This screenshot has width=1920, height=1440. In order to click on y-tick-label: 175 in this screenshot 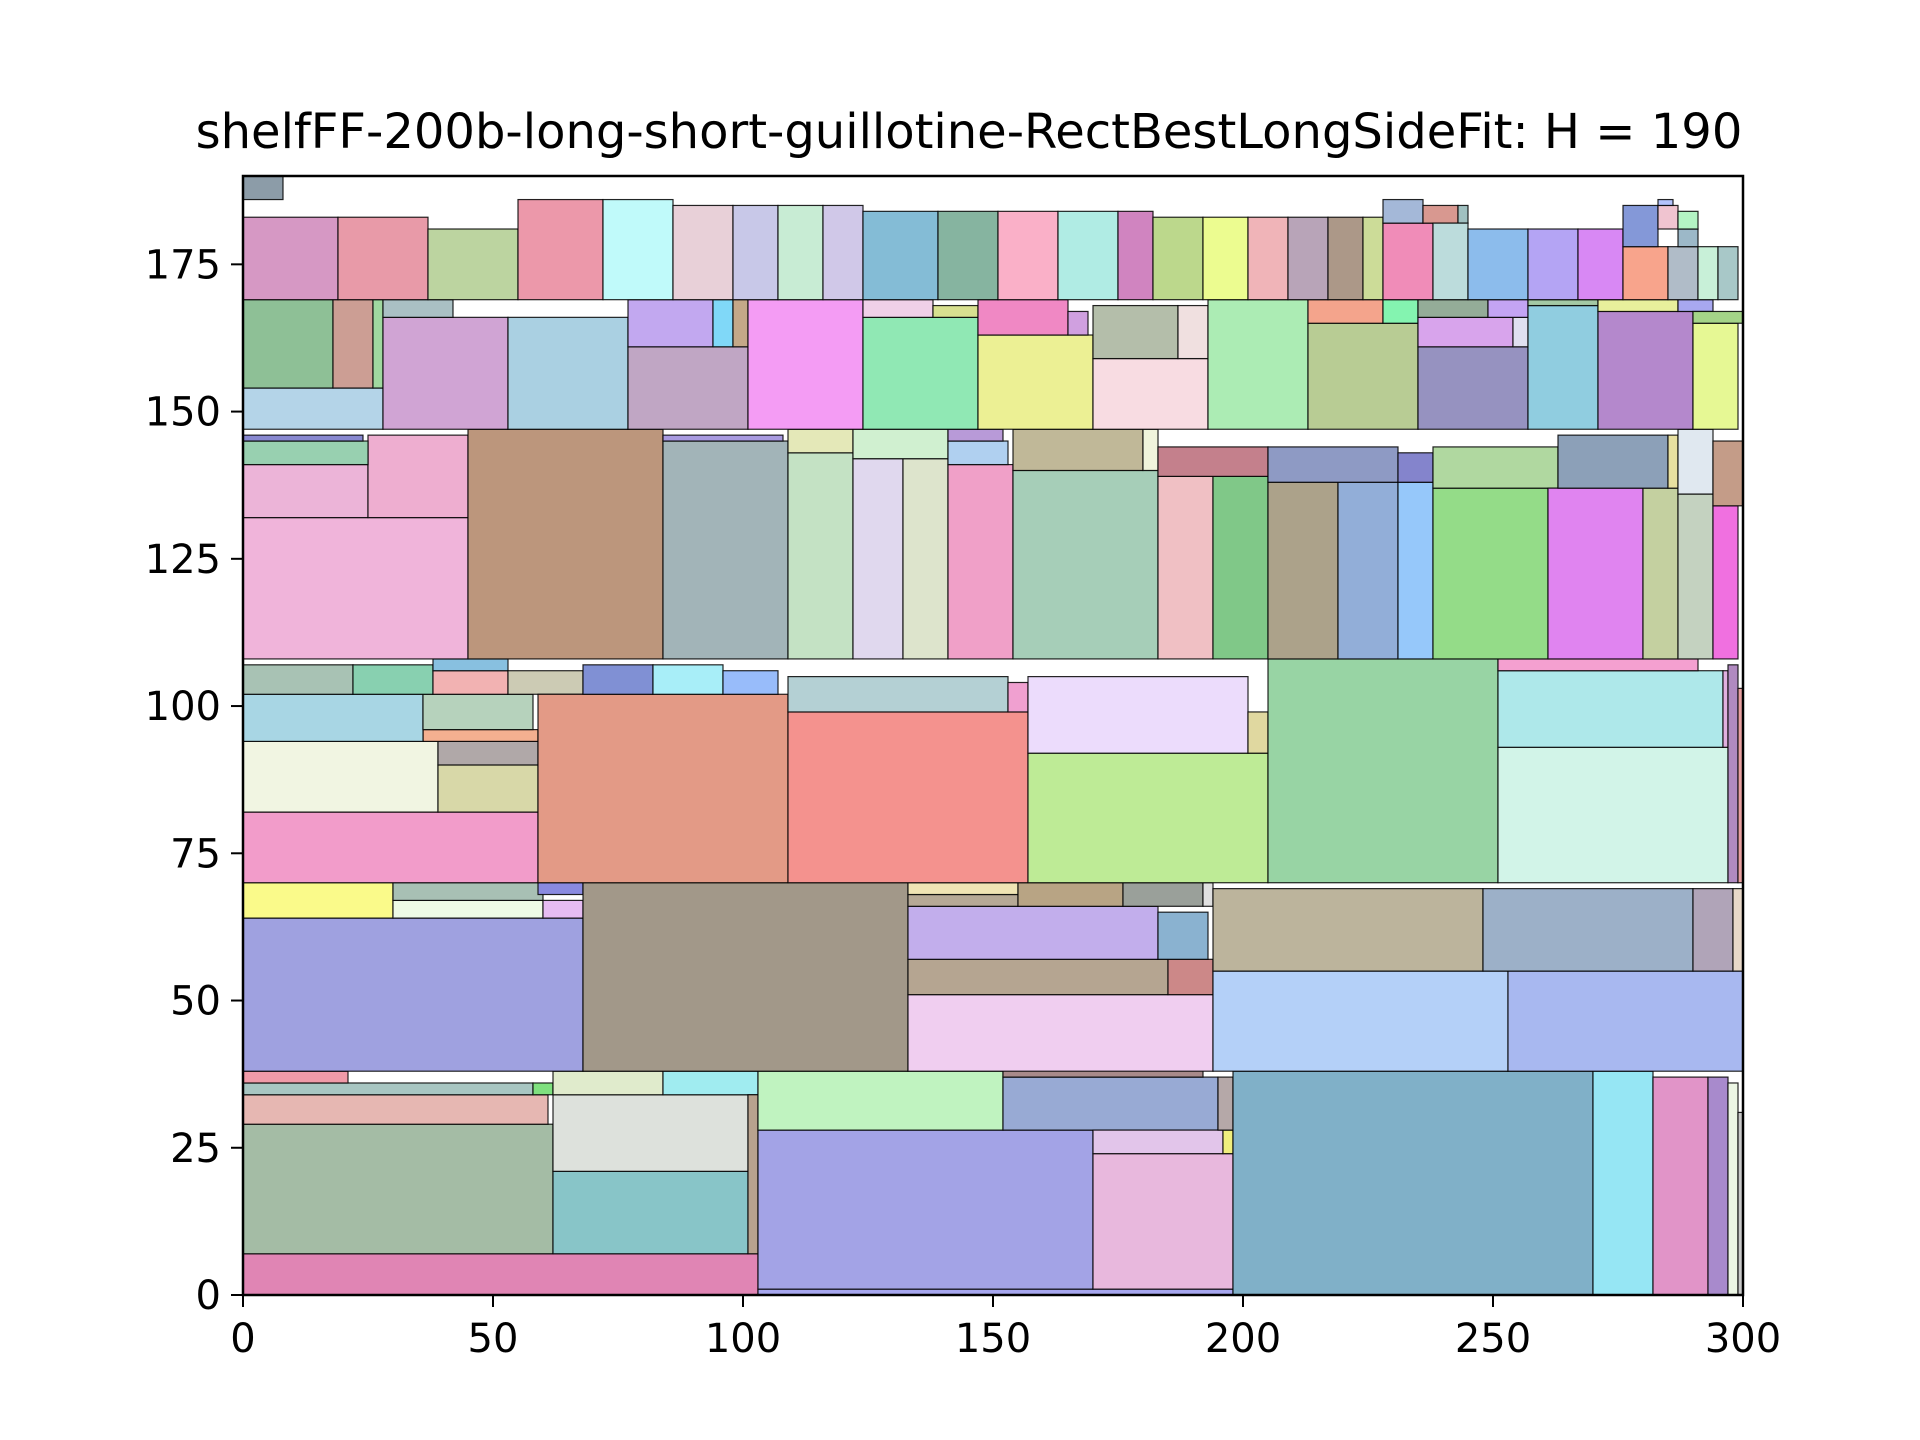, I will do `click(183, 265)`.